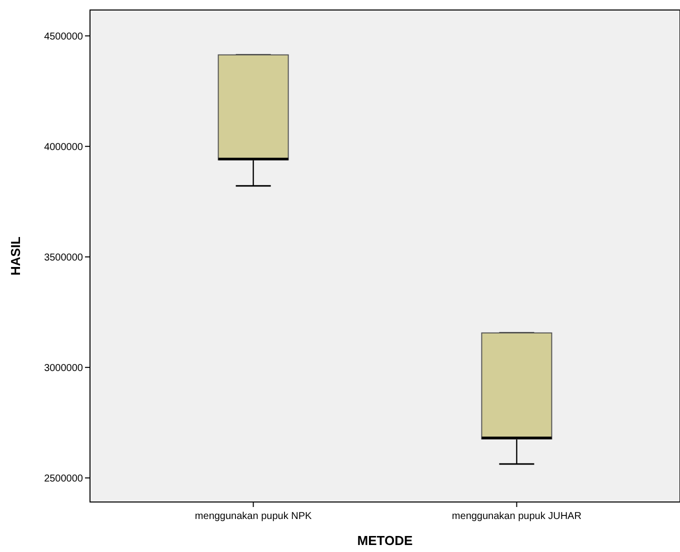  I want to click on y-tick-label: 4000000, so click(64, 147).